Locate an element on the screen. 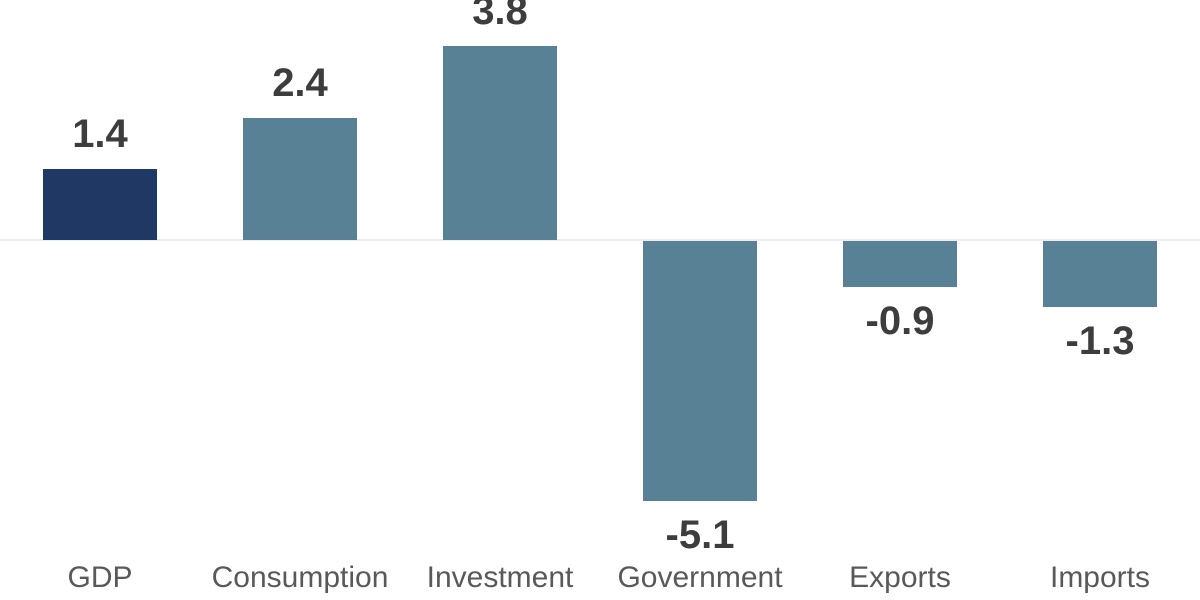  zero-axis-line is located at coordinates (600, 240).